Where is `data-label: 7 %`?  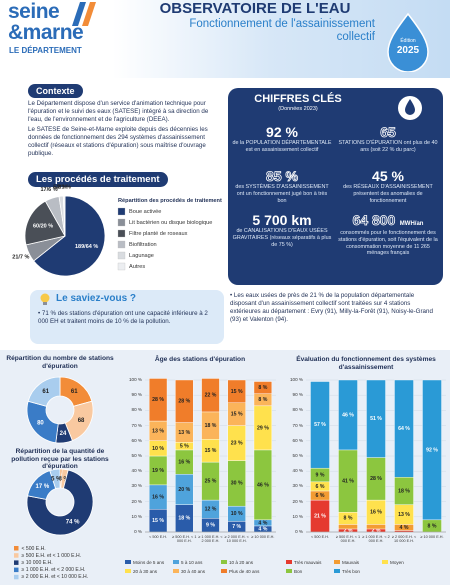 data-label: 7 % is located at coordinates (236, 527).